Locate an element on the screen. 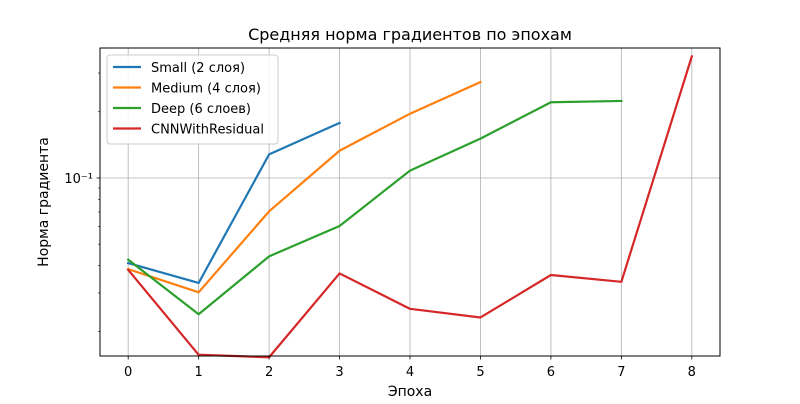 This screenshot has height=404, width=800. x-tick-label: 5 is located at coordinates (480, 372).